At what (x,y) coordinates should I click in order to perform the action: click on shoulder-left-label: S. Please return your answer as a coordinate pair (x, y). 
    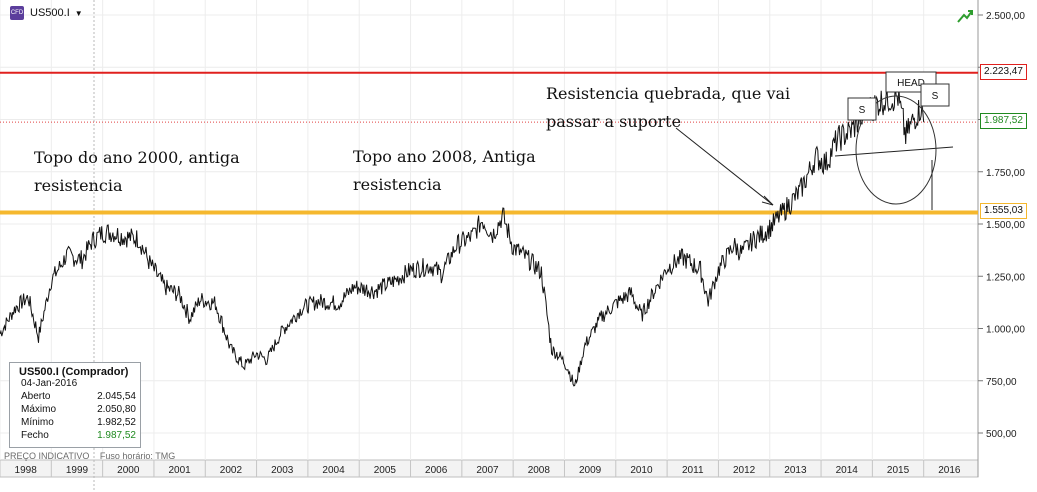
    Looking at the image, I should click on (862, 110).